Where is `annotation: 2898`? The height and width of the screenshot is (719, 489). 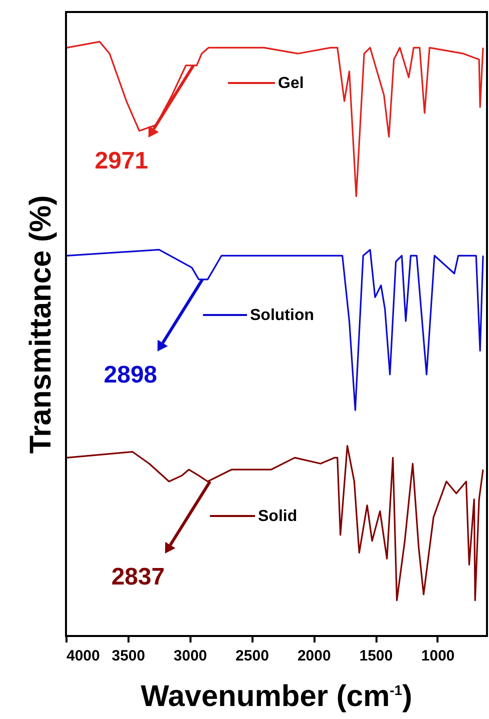
annotation: 2898 is located at coordinates (131, 374).